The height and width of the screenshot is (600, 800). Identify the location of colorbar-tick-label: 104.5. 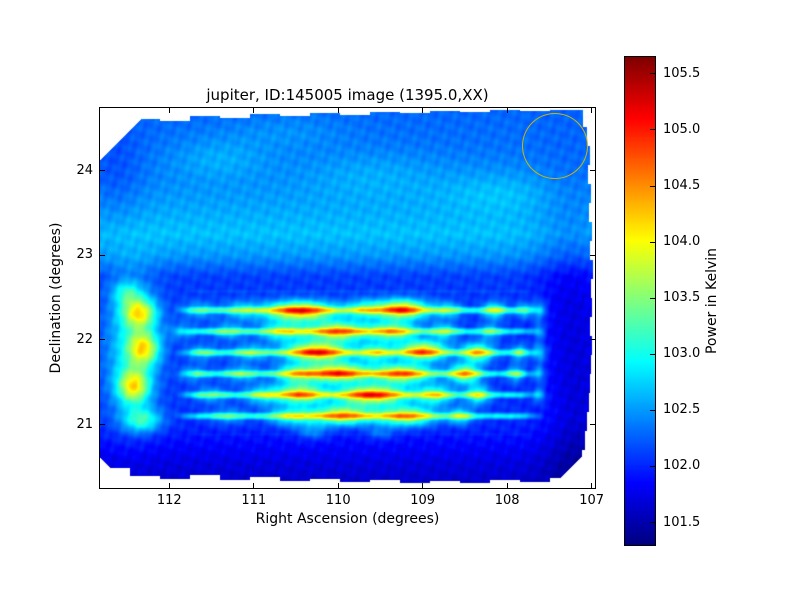
(682, 185).